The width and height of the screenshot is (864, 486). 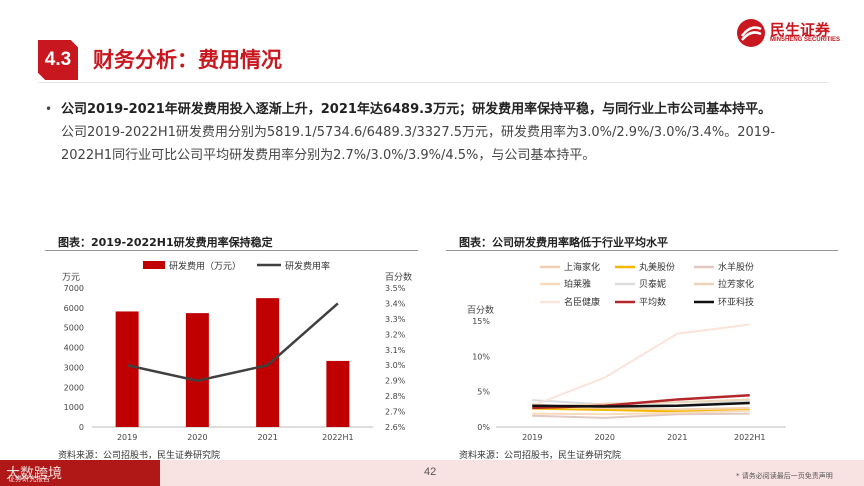 What do you see at coordinates (74, 308) in the screenshot?
I see `left-y-tick-label: 6000` at bounding box center [74, 308].